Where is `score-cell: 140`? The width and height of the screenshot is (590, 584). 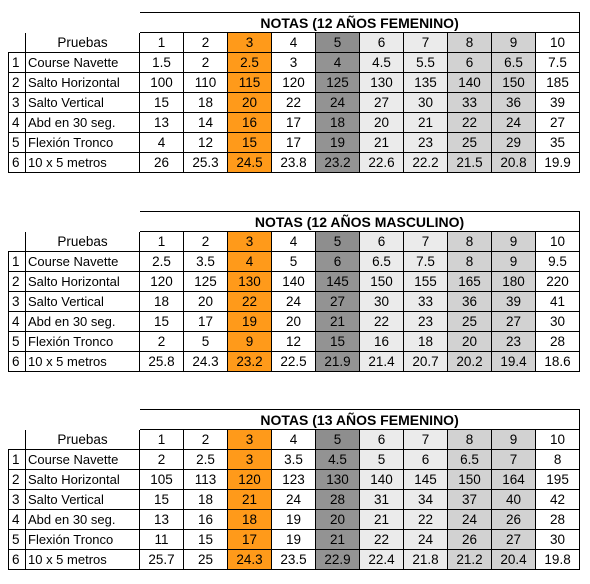 score-cell: 140 is located at coordinates (293, 281).